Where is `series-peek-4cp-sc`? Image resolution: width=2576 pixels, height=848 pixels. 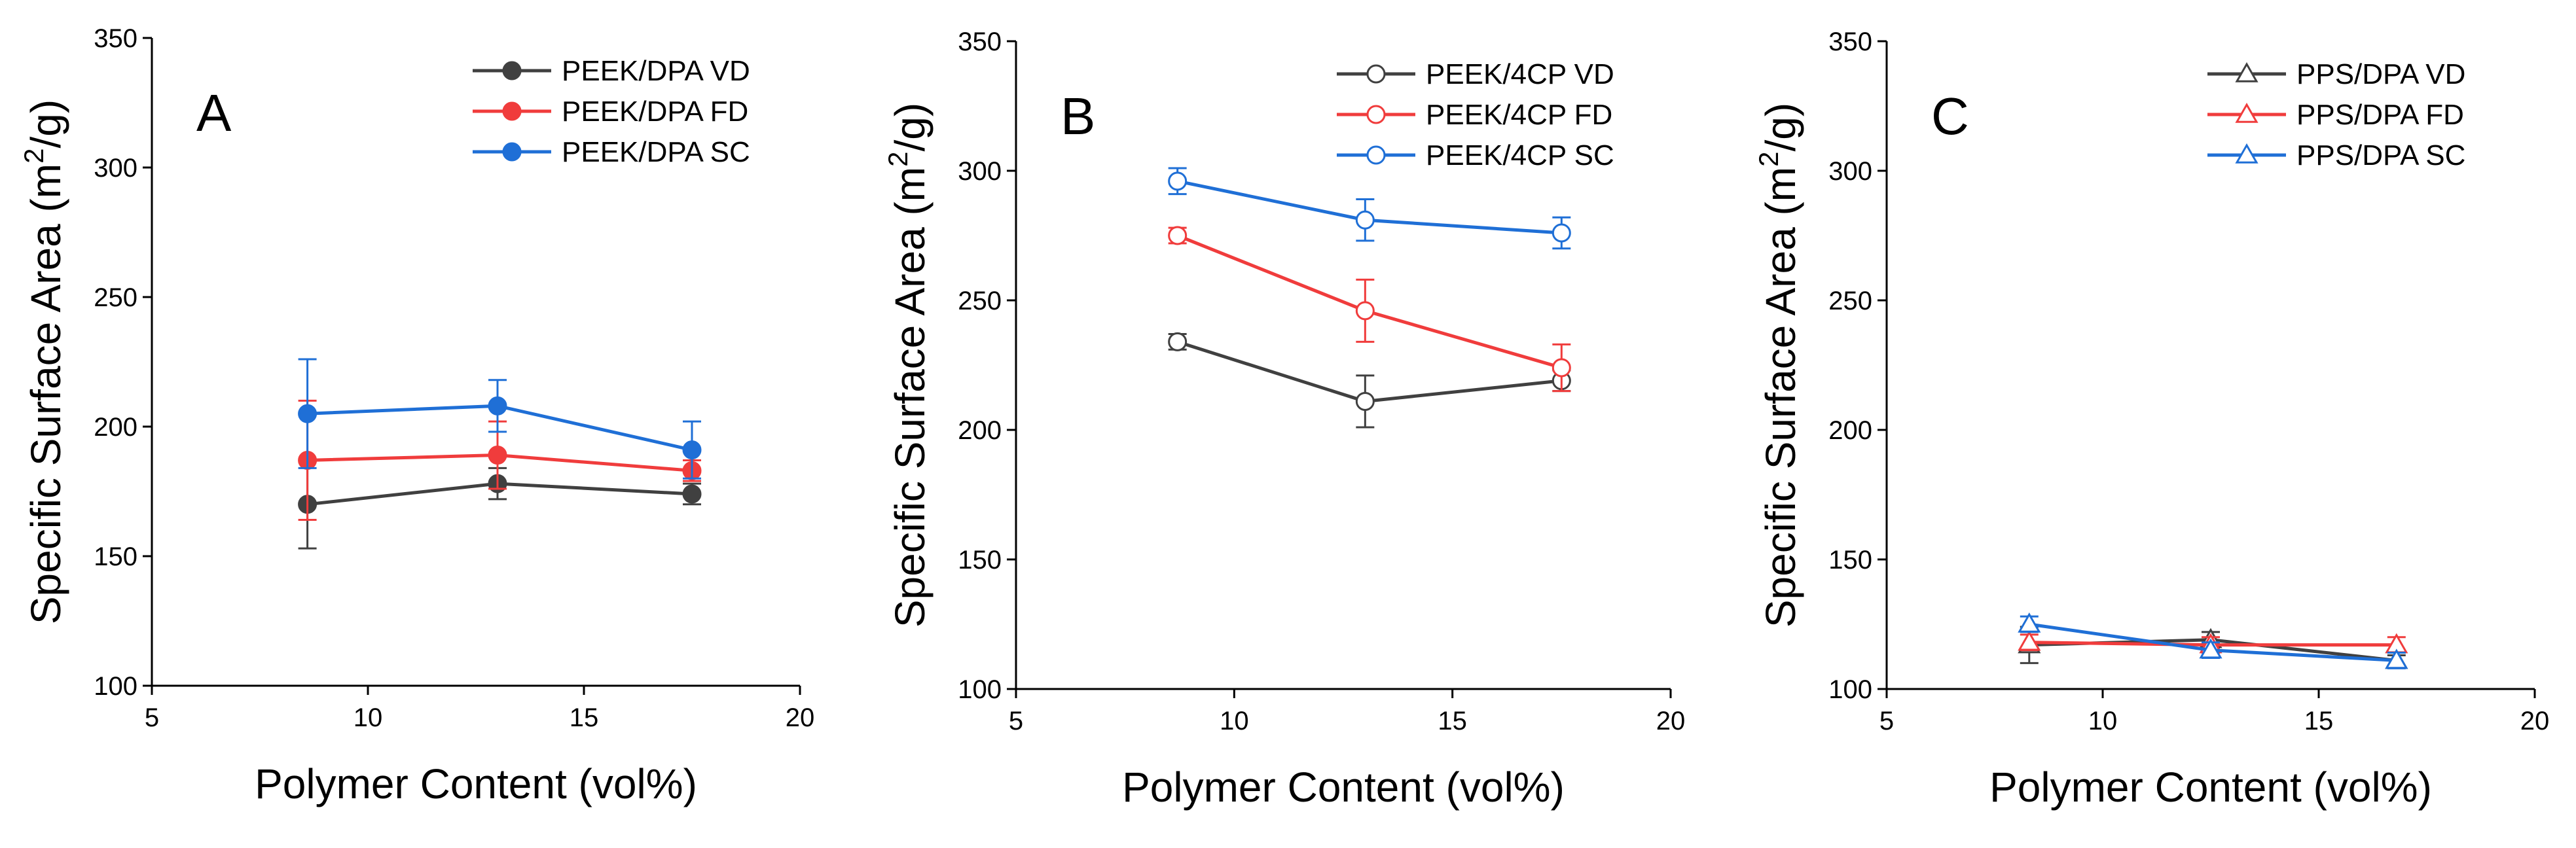 series-peek-4cp-sc is located at coordinates (1369, 208).